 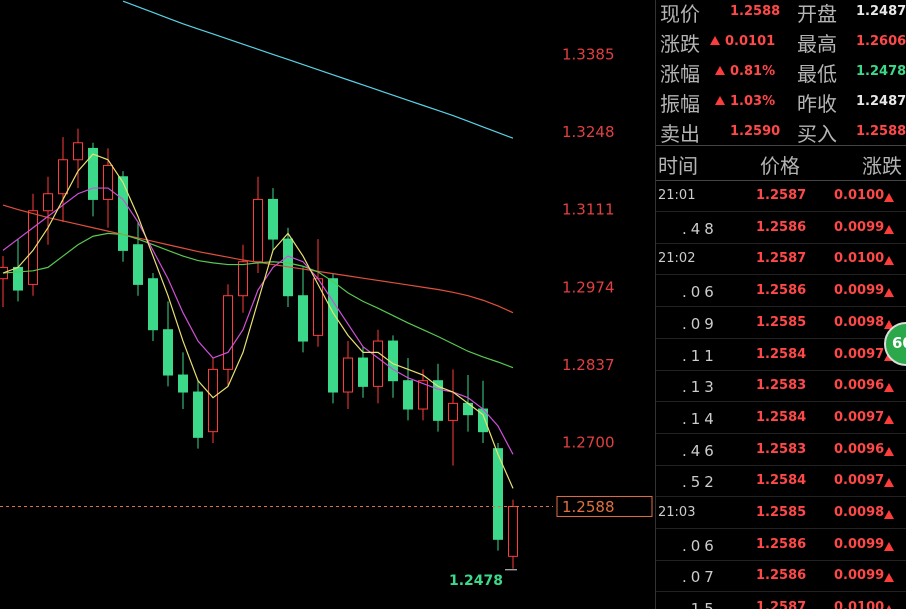 What do you see at coordinates (588, 507) in the screenshot?
I see `last-price-label: 1.2588` at bounding box center [588, 507].